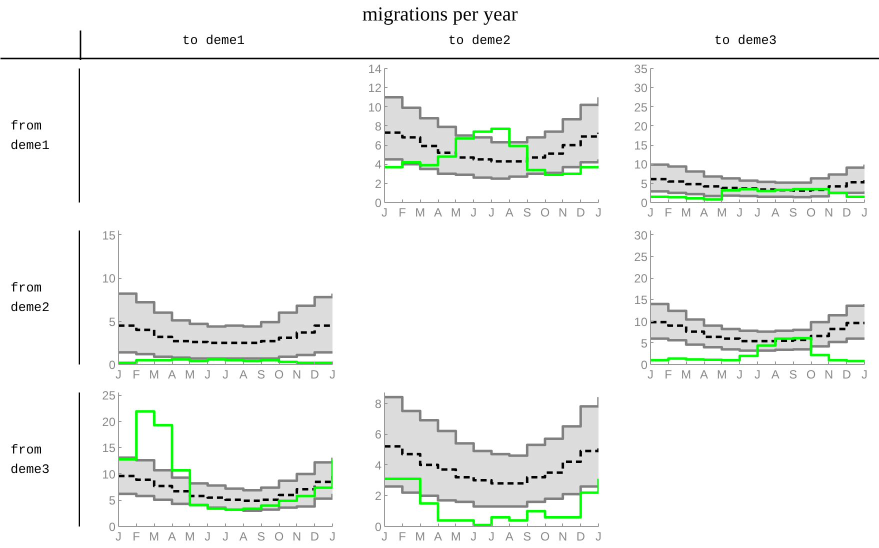 Image resolution: width=879 pixels, height=548 pixels. I want to click on y-tick-label: 14, so click(375, 69).